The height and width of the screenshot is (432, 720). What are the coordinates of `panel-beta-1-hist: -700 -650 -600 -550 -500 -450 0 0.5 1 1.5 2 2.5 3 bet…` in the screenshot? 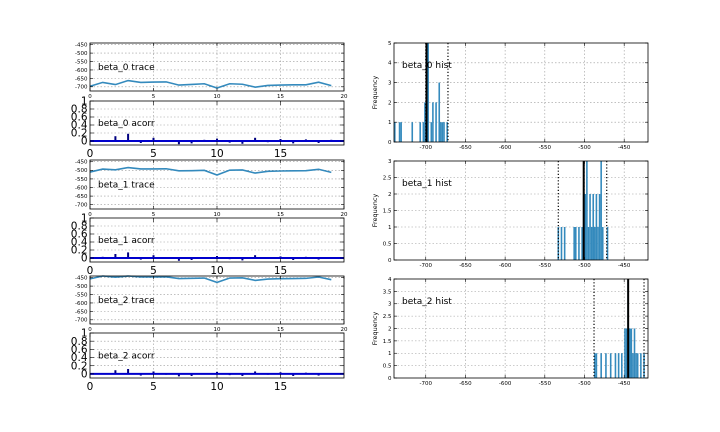 It's located at (510, 214).